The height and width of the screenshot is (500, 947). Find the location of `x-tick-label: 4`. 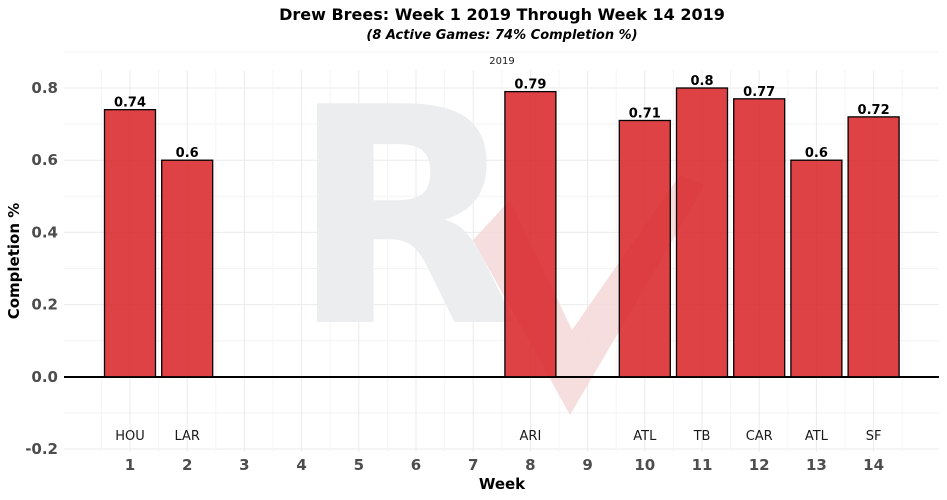

x-tick-label: 4 is located at coordinates (301, 465).